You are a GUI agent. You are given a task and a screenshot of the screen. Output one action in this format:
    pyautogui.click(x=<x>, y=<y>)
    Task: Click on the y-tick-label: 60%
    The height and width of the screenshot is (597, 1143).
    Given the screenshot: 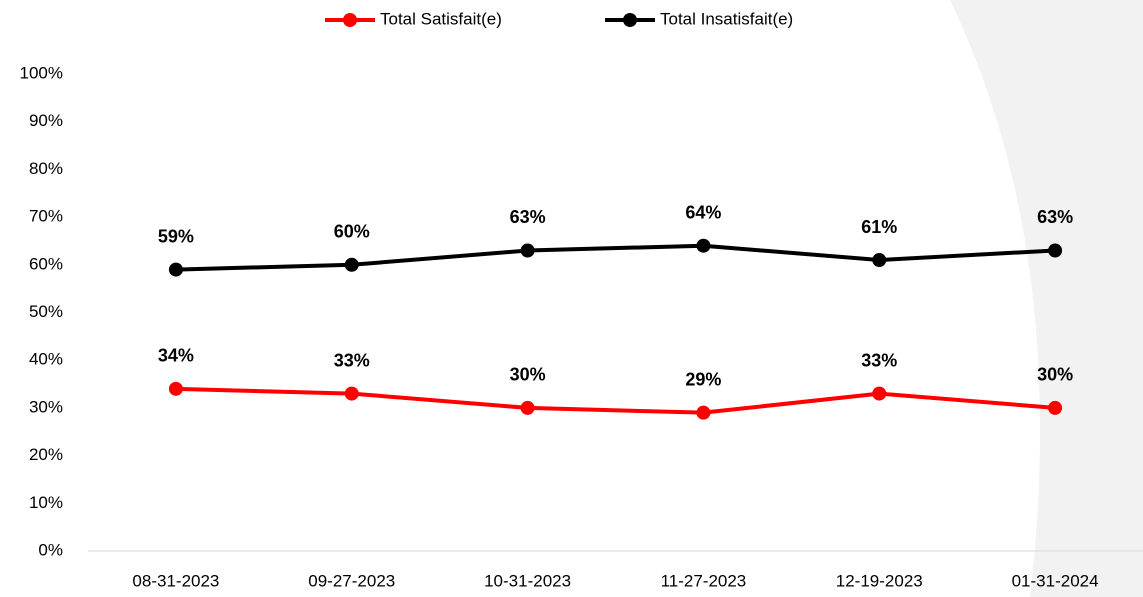 What is the action you would take?
    pyautogui.click(x=46, y=263)
    